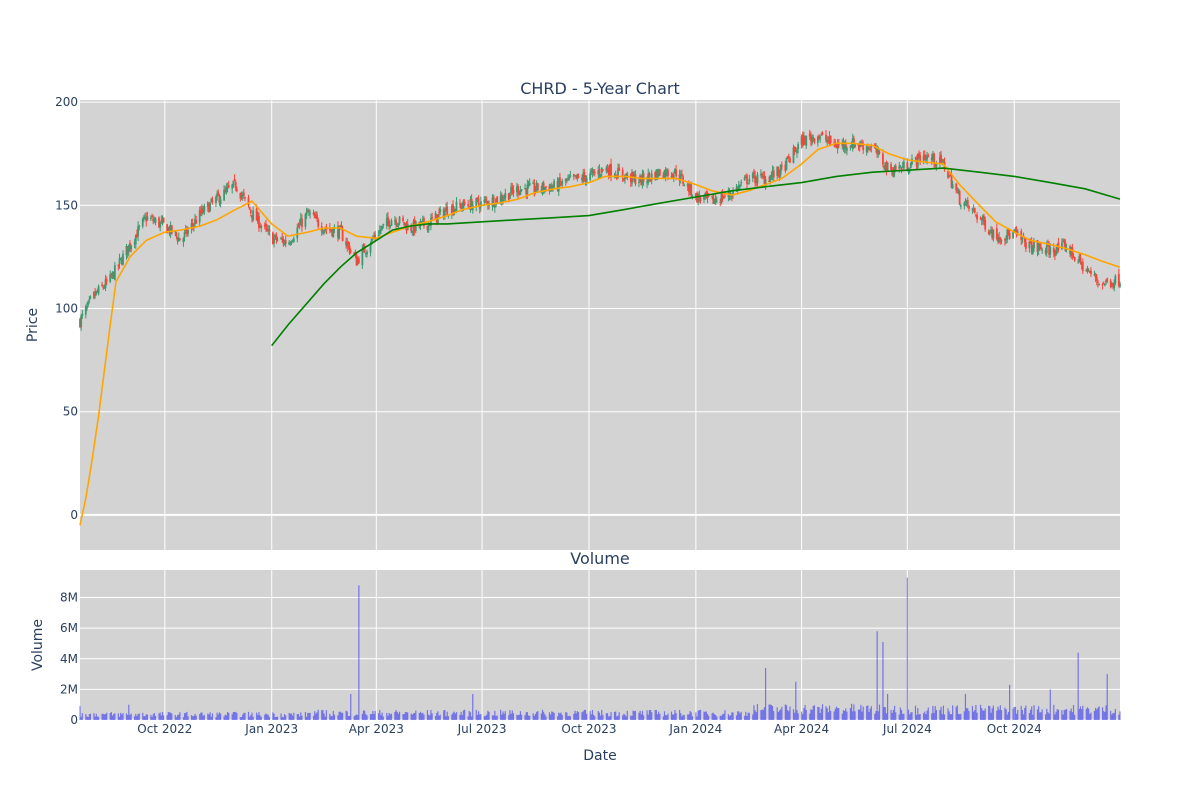  What do you see at coordinates (66, 308) in the screenshot?
I see `price-y-ticks: 0 50 100 150 200` at bounding box center [66, 308].